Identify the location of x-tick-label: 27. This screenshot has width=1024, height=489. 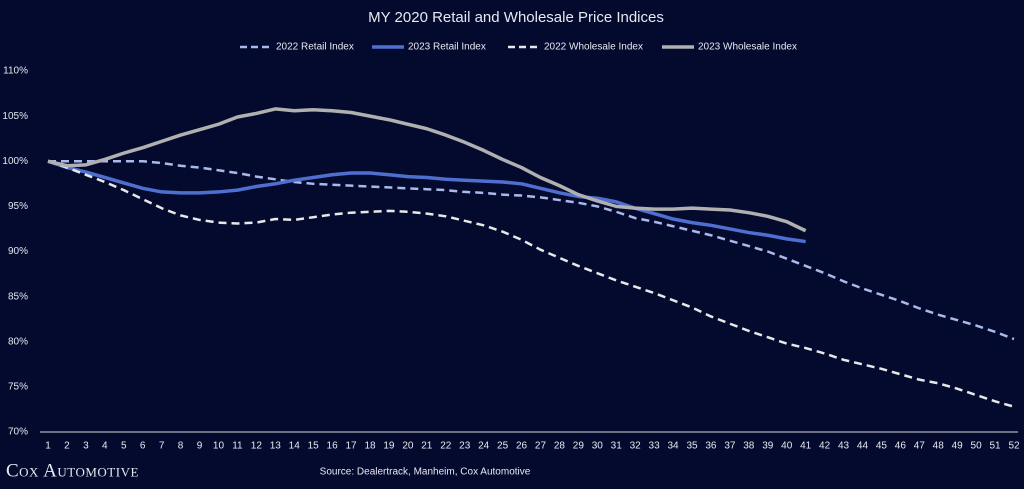
(541, 446).